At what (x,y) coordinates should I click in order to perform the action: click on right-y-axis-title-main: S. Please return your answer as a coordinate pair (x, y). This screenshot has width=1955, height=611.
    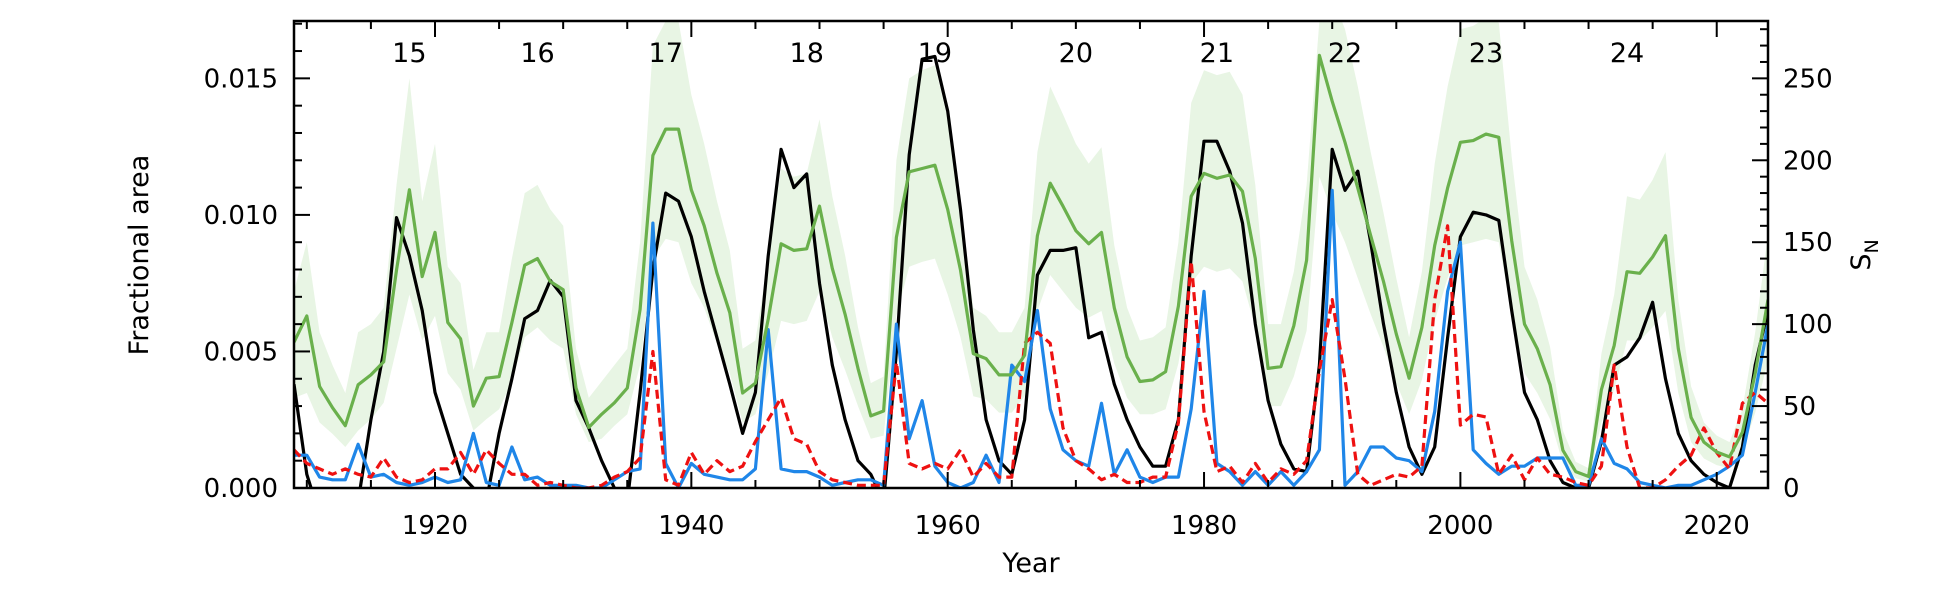
    Looking at the image, I should click on (1861, 262).